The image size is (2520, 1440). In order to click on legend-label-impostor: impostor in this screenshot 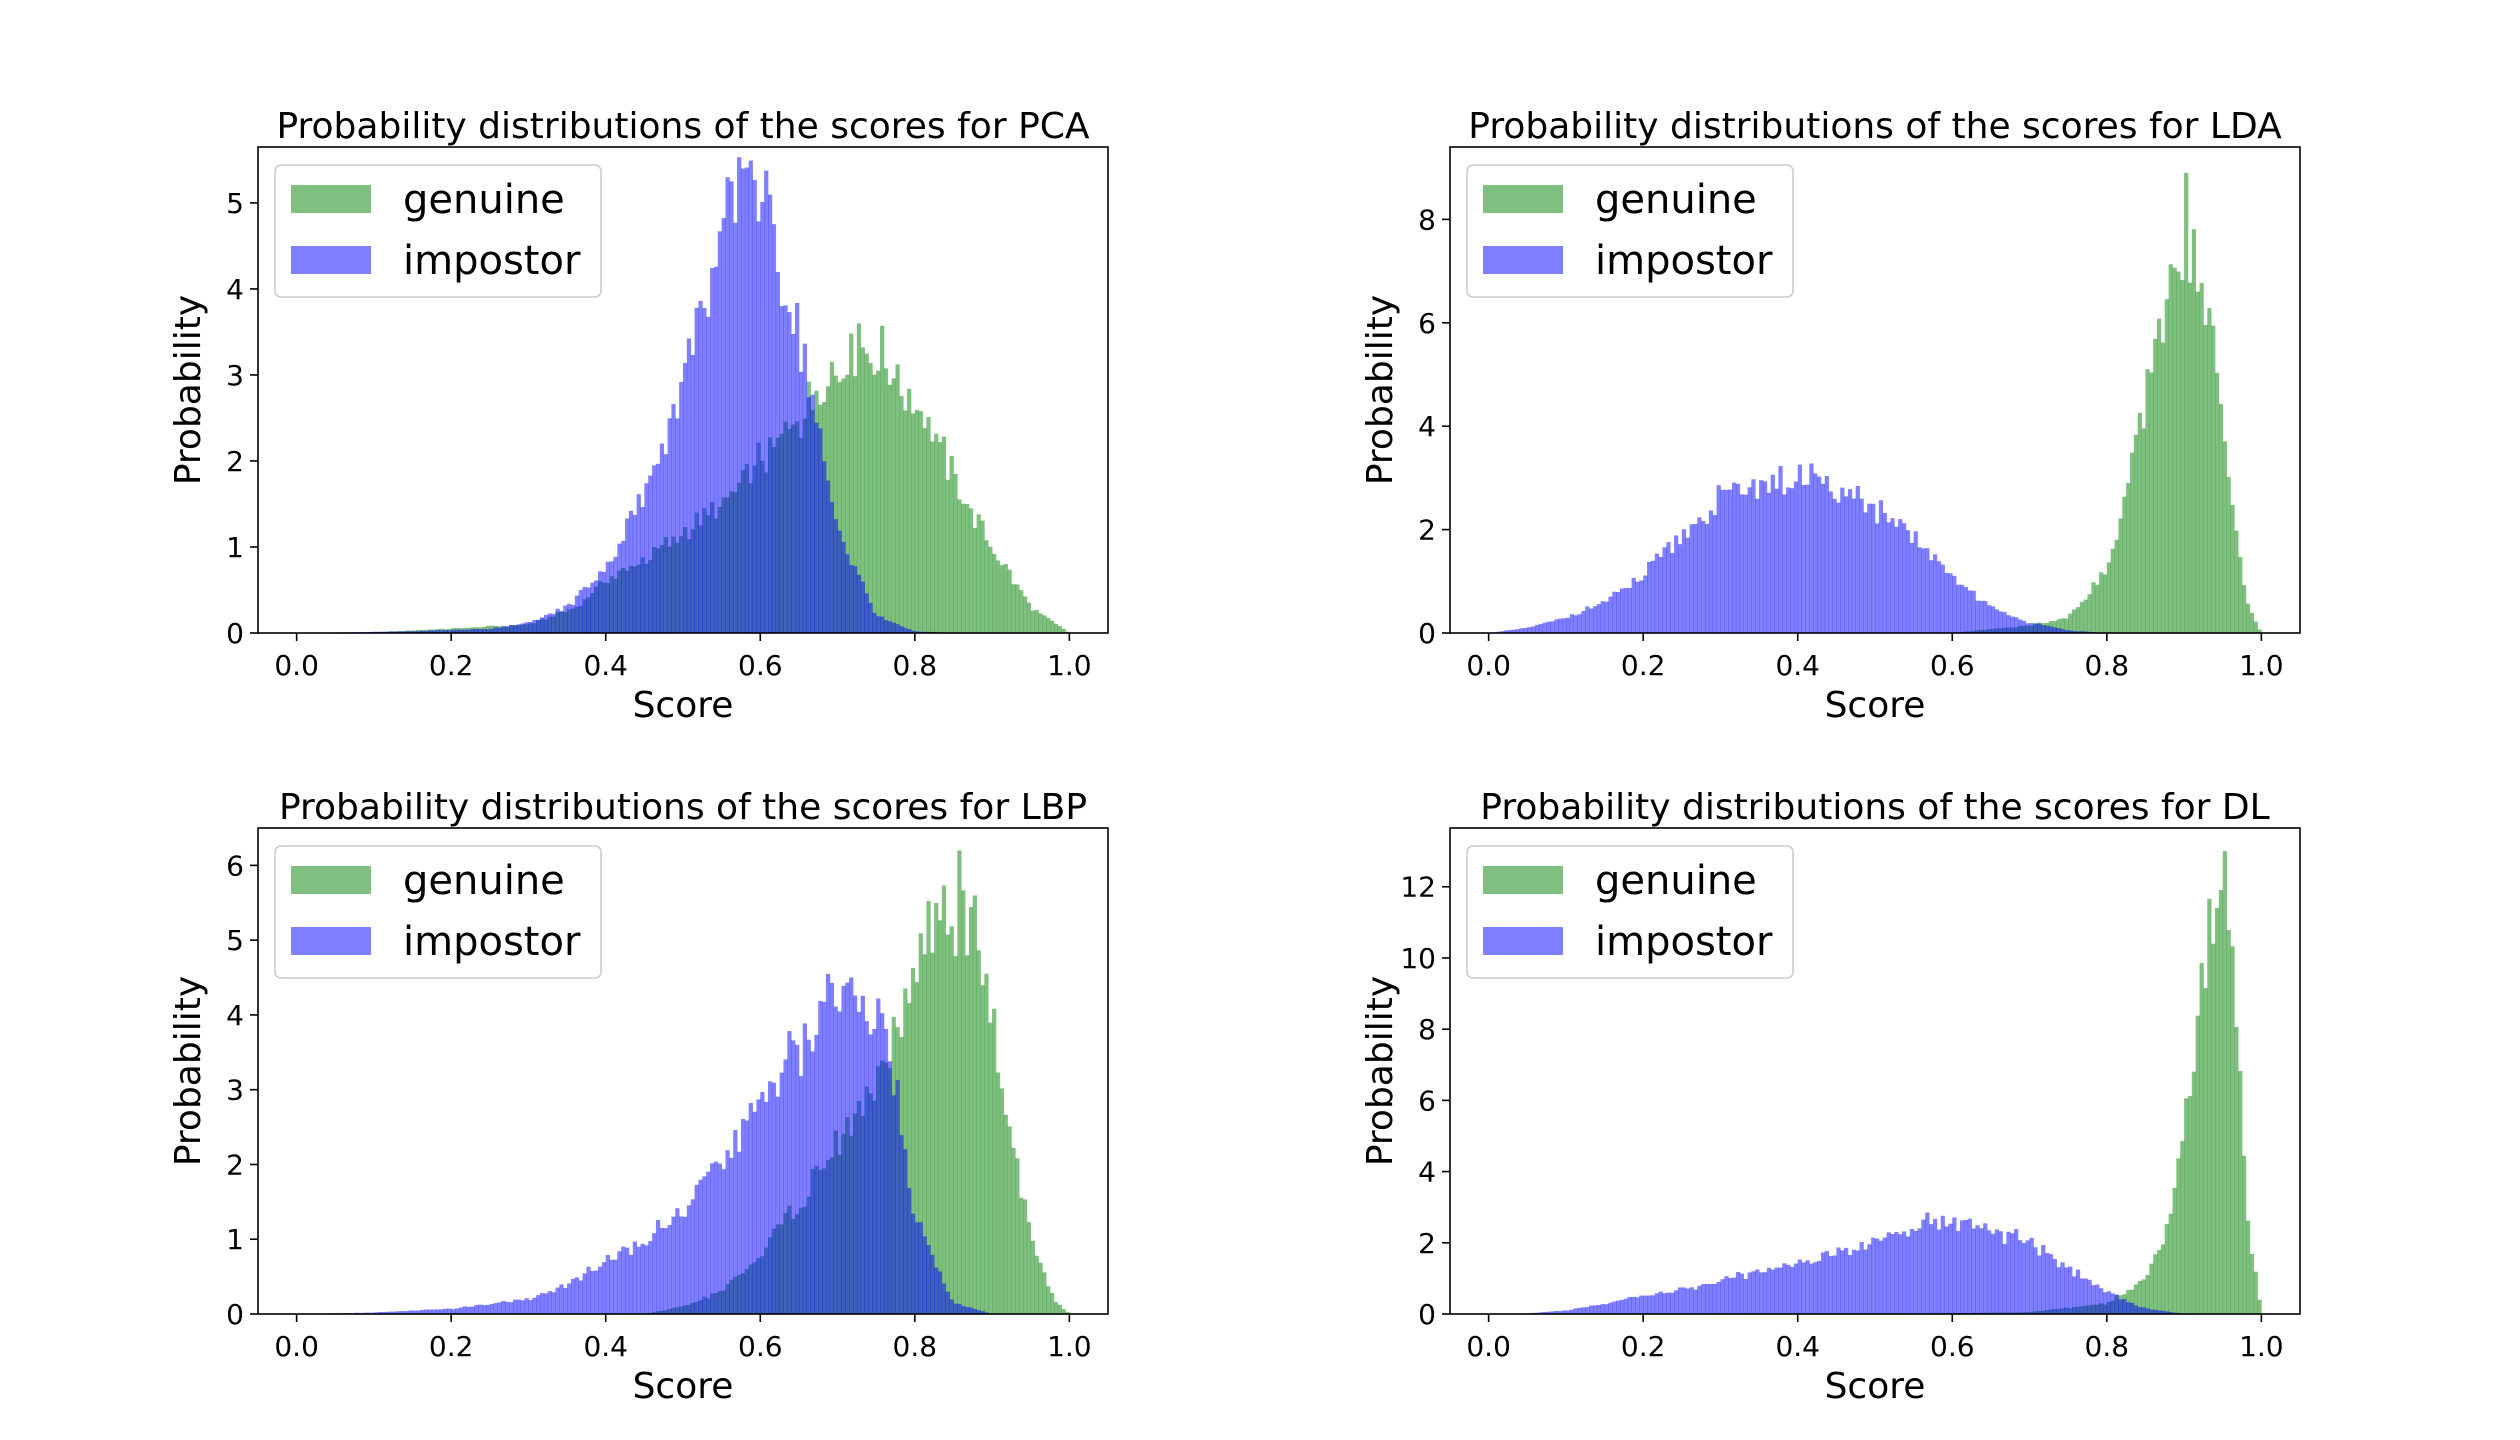, I will do `click(1684, 942)`.